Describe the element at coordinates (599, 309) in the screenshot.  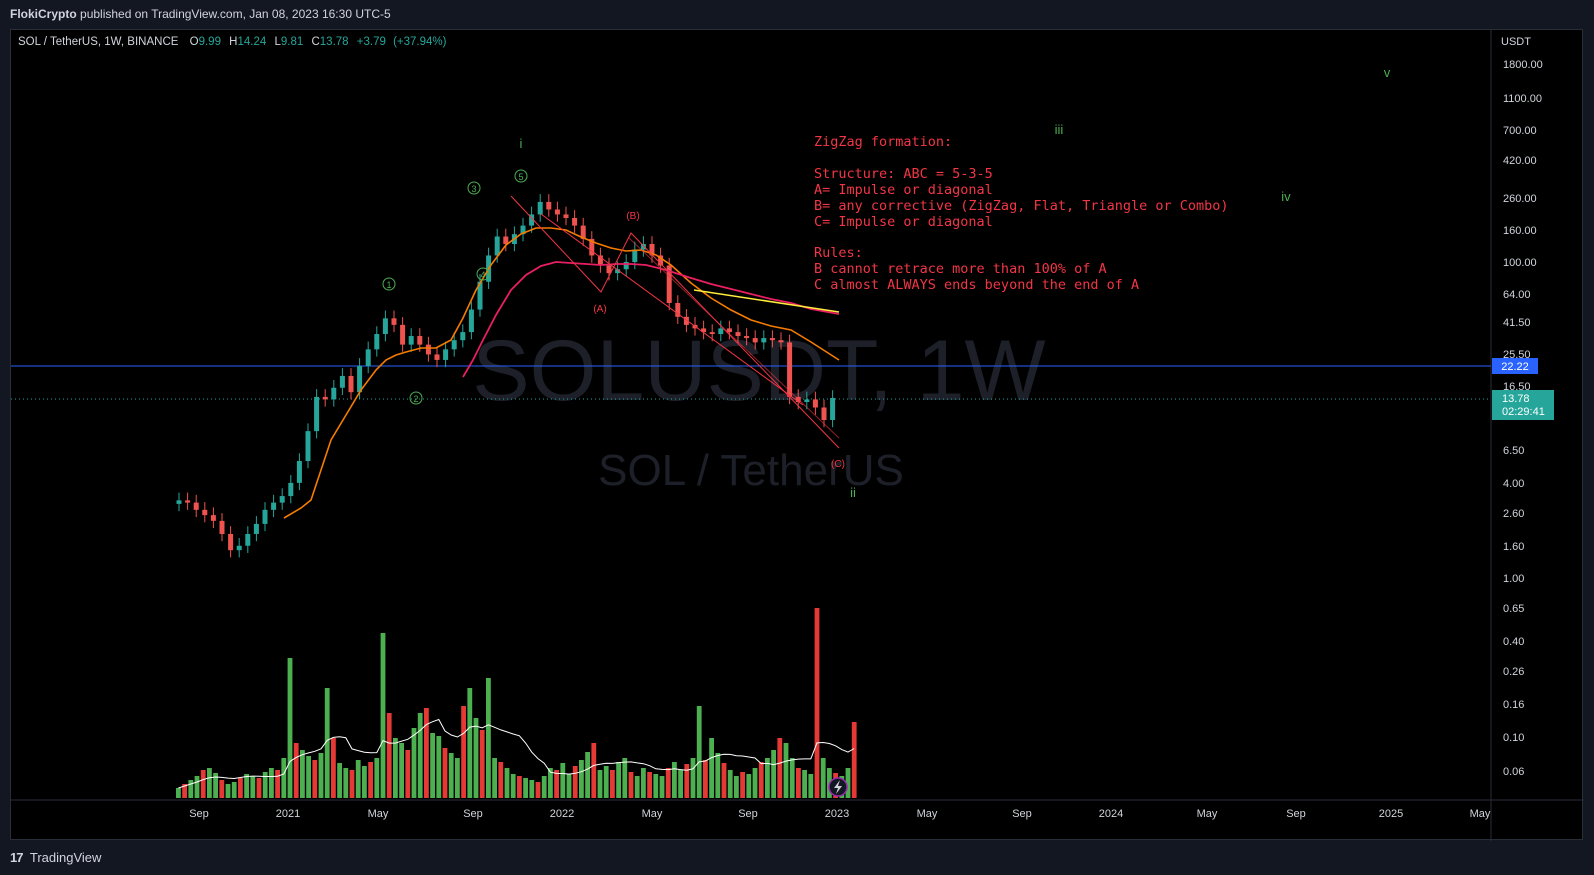
I see `wave-label-A: (A)` at that location.